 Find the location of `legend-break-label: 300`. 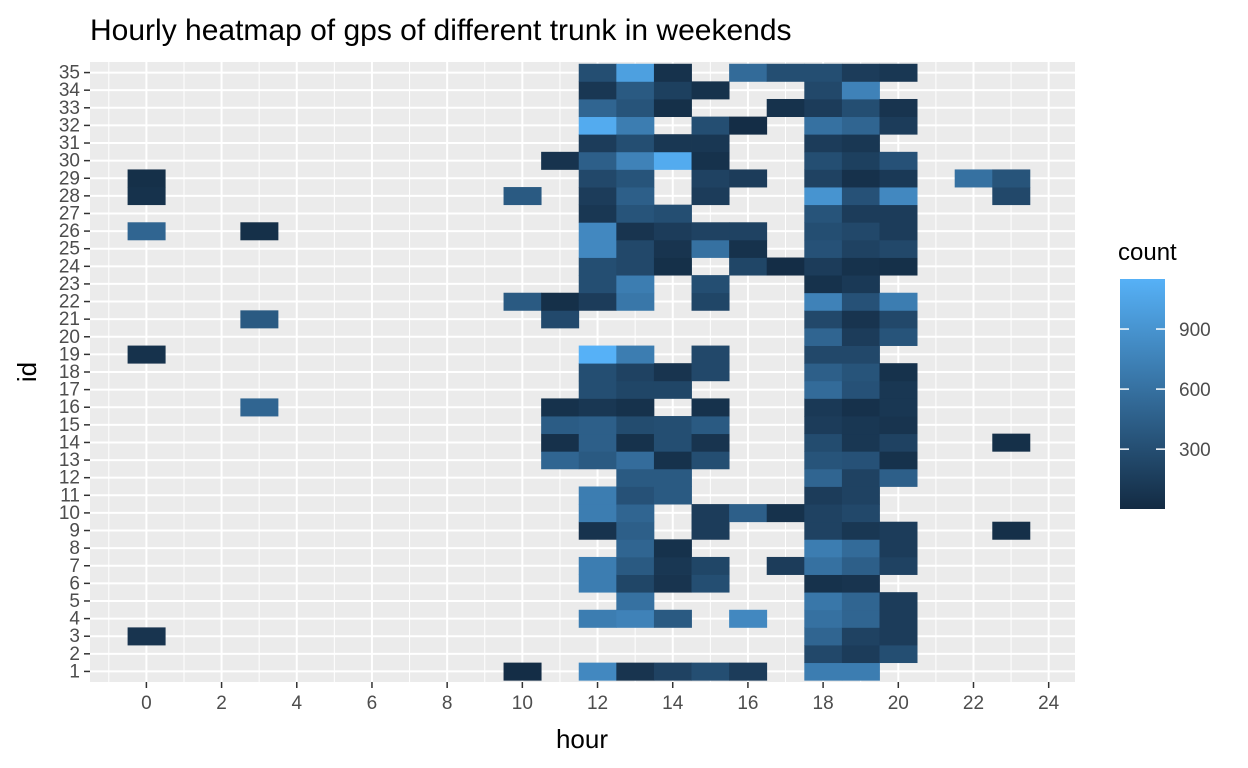

legend-break-label: 300 is located at coordinates (1195, 450).